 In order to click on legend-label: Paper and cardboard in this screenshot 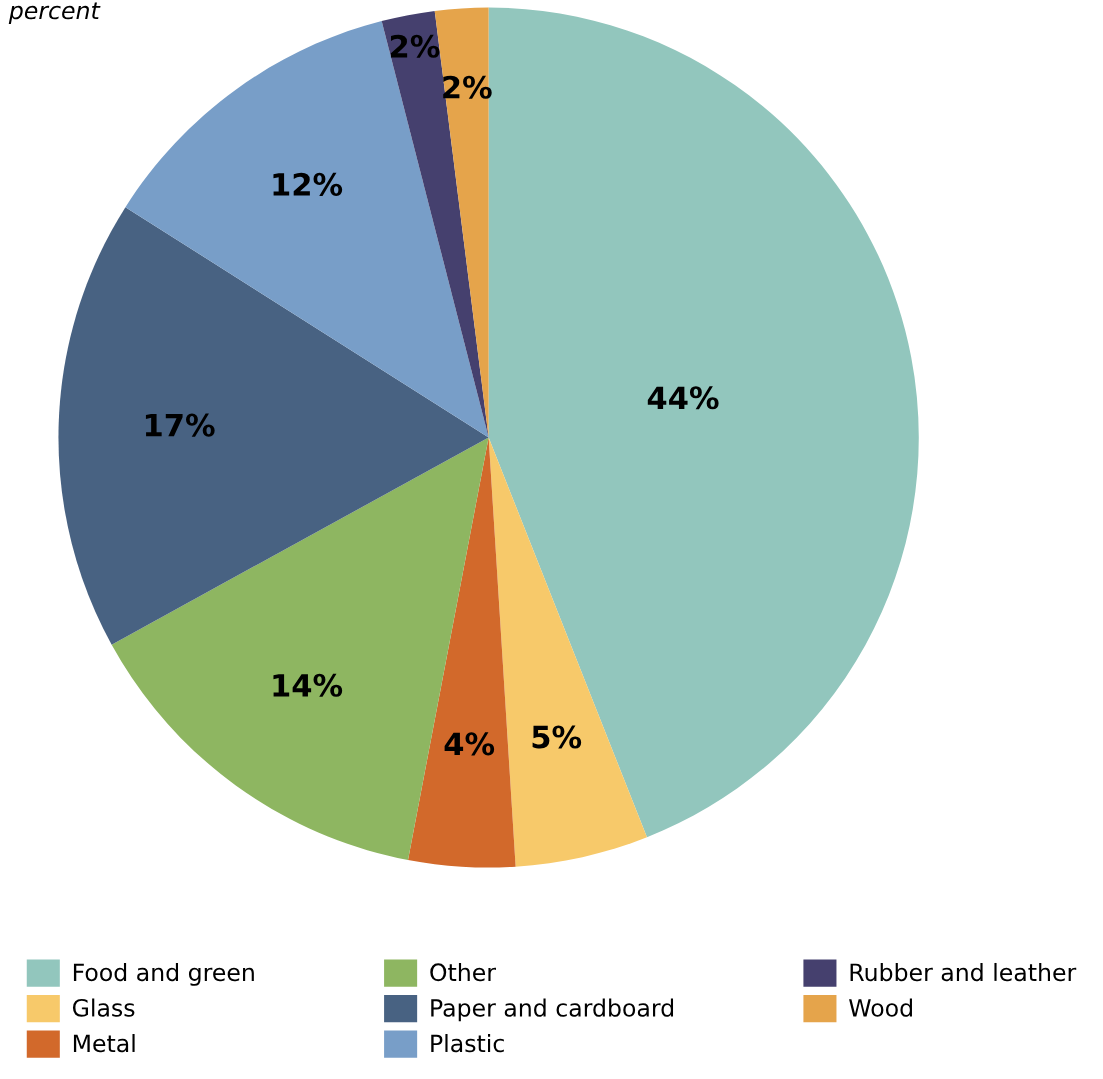, I will do `click(552, 1010)`.